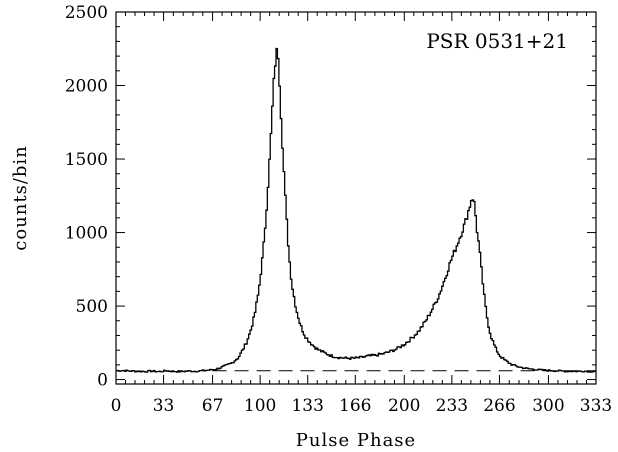  What do you see at coordinates (548, 406) in the screenshot?
I see `x-tick-label-300: 300` at bounding box center [548, 406].